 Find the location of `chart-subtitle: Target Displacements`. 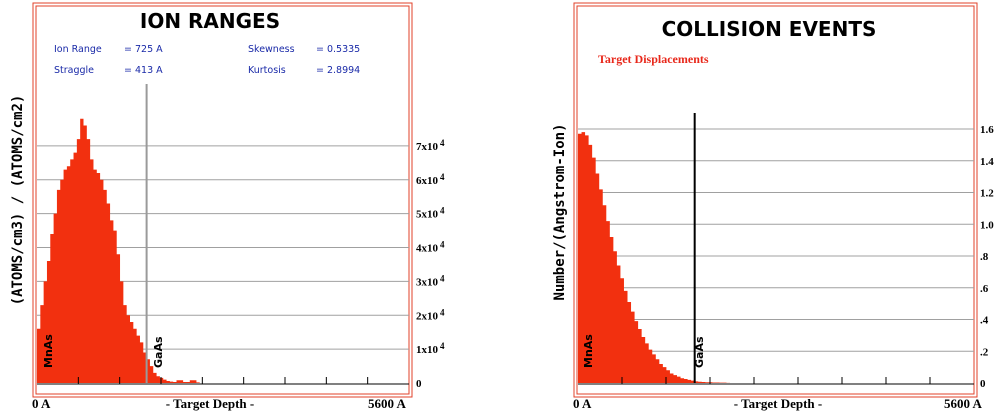

chart-subtitle: Target Displacements is located at coordinates (653, 59).